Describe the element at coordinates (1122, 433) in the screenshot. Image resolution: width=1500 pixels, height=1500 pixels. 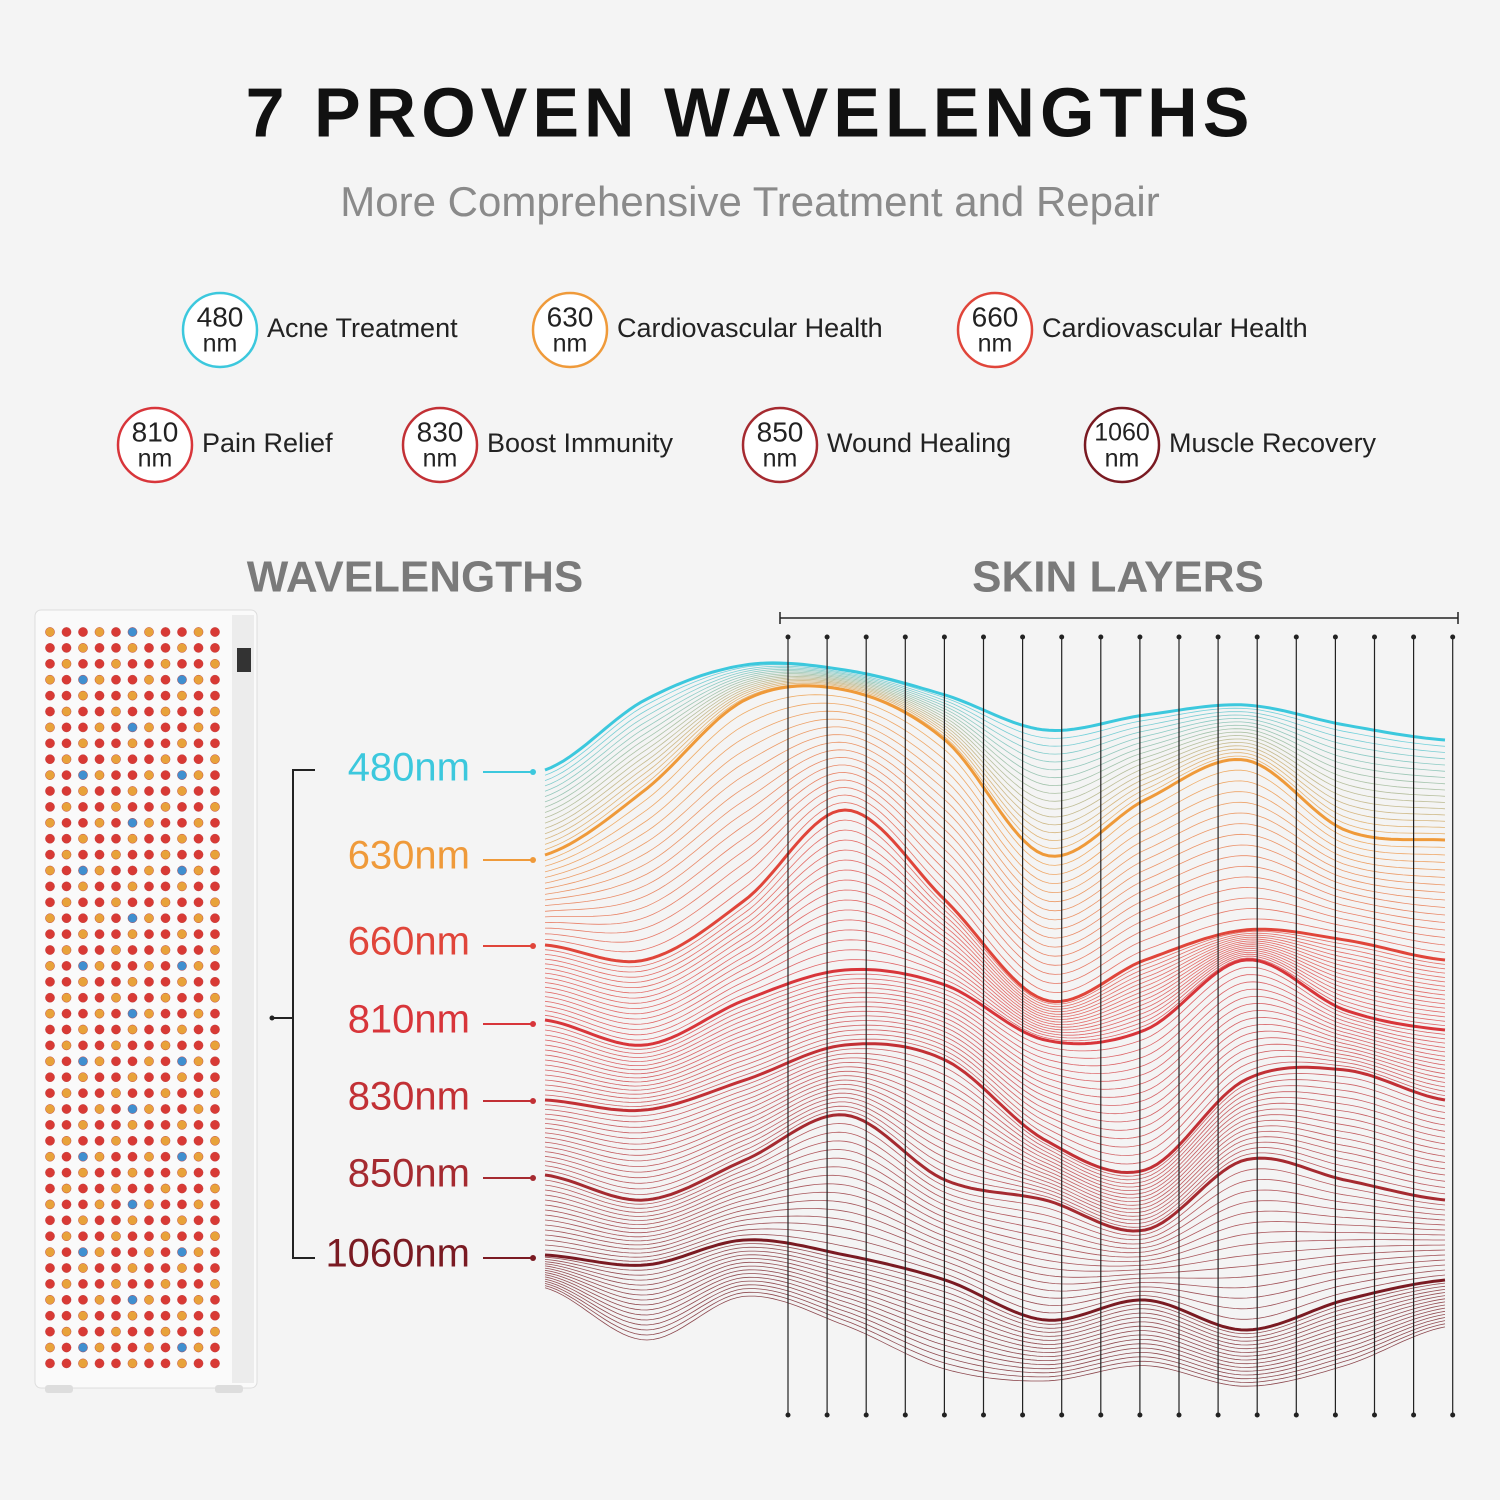
I see `badge-value: 1060` at that location.